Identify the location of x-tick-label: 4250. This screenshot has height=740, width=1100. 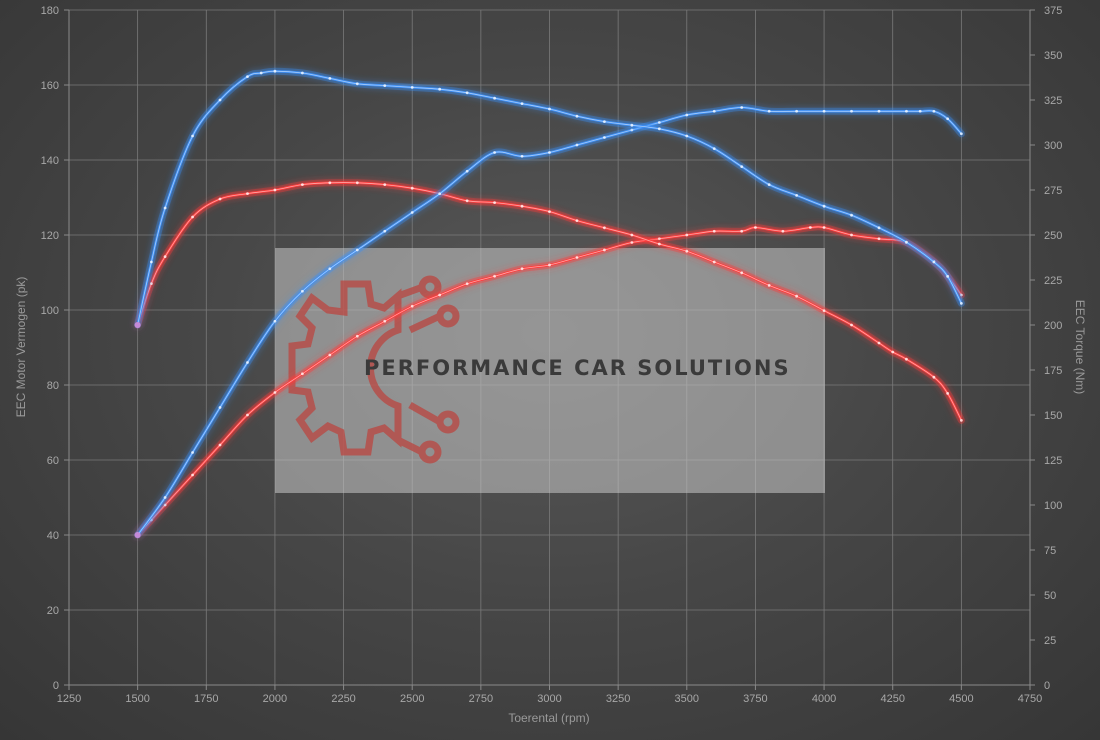
(892, 699).